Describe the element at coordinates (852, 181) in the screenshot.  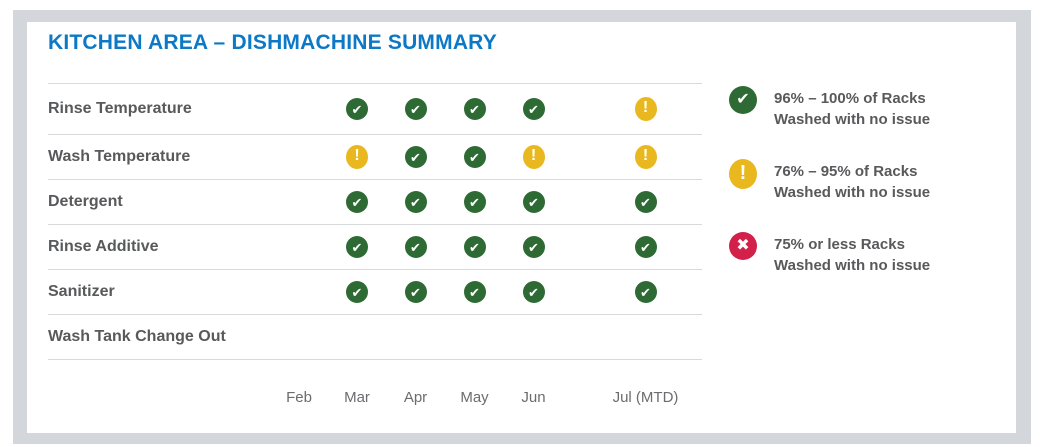
I see `legend-text: 76% – 95% of Racks Washed with no issue` at that location.